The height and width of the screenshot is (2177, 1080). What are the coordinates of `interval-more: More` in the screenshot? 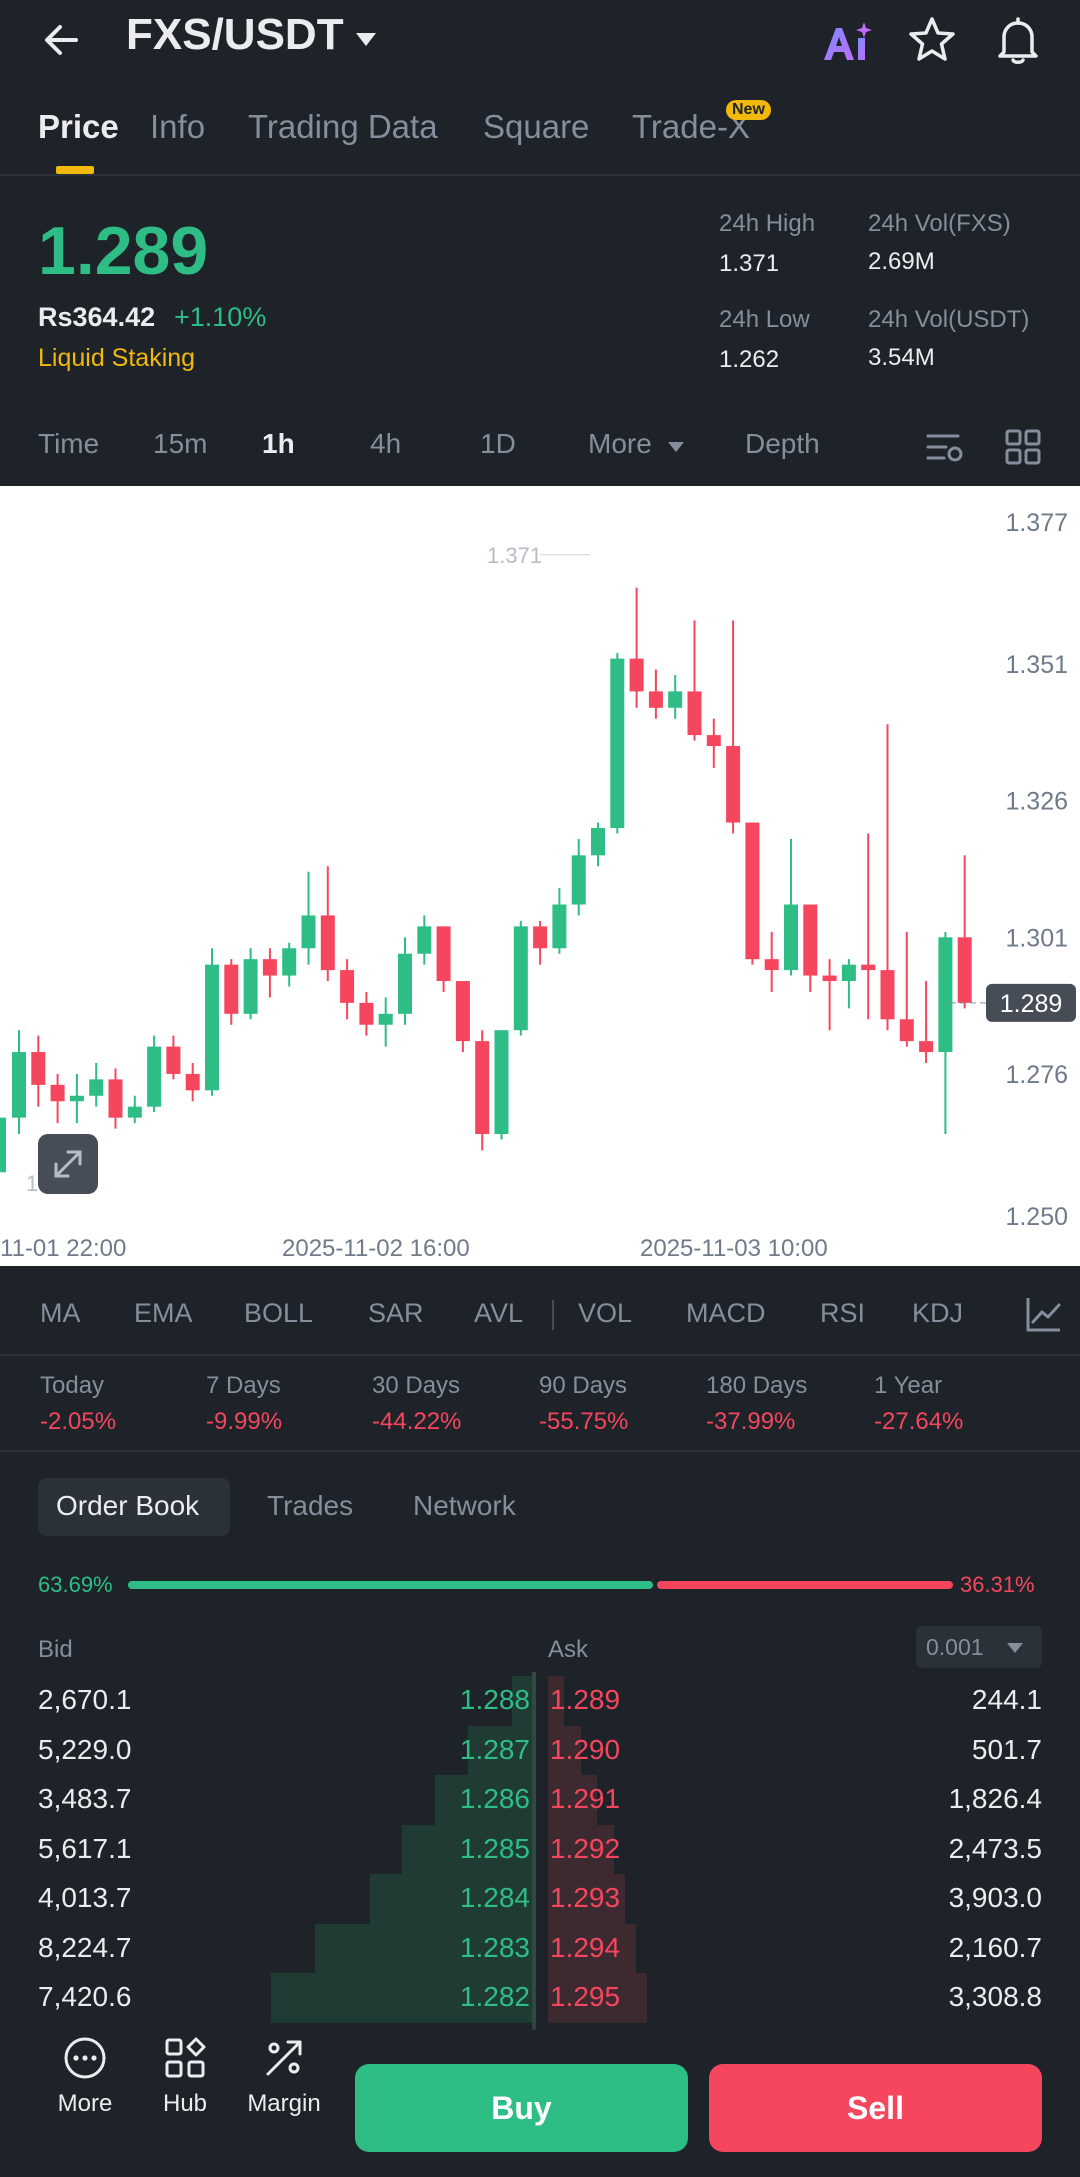 It's located at (620, 443).